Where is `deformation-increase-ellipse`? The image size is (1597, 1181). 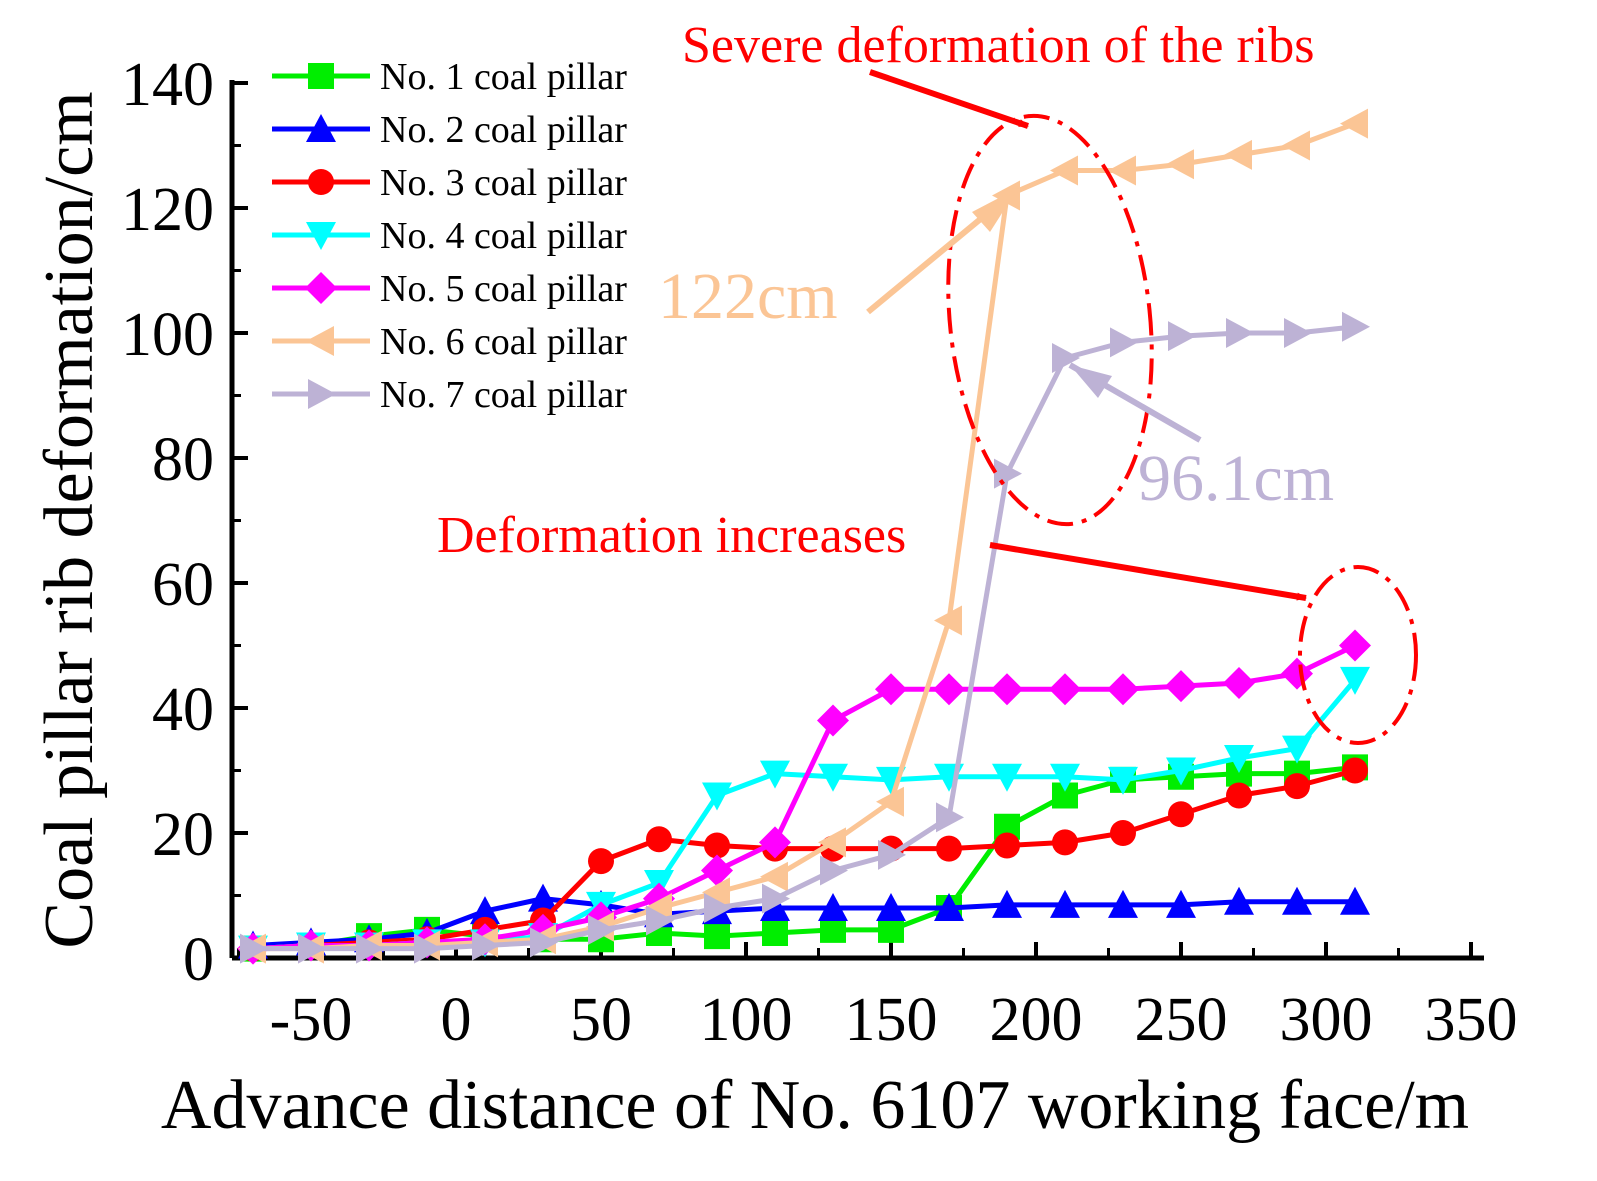 deformation-increase-ellipse is located at coordinates (1358, 655).